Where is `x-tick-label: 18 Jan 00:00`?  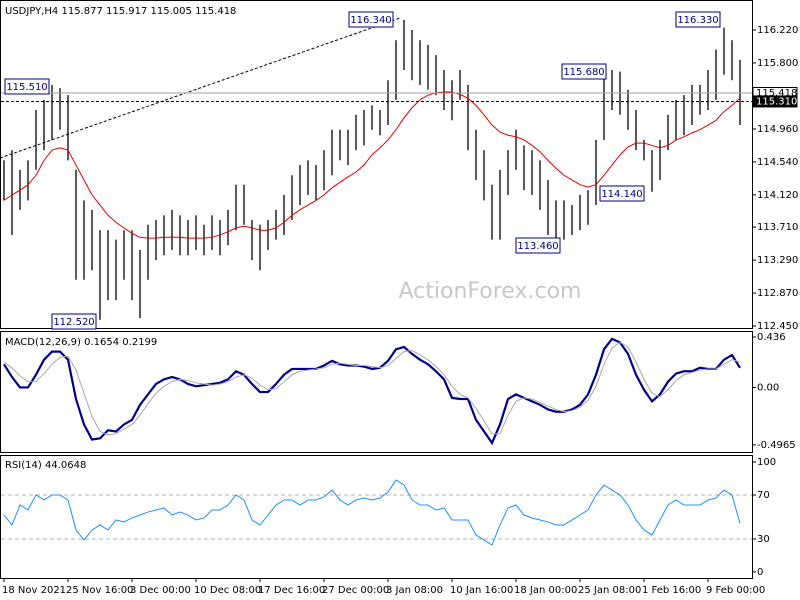 x-tick-label: 18 Jan 00:00 is located at coordinates (545, 590).